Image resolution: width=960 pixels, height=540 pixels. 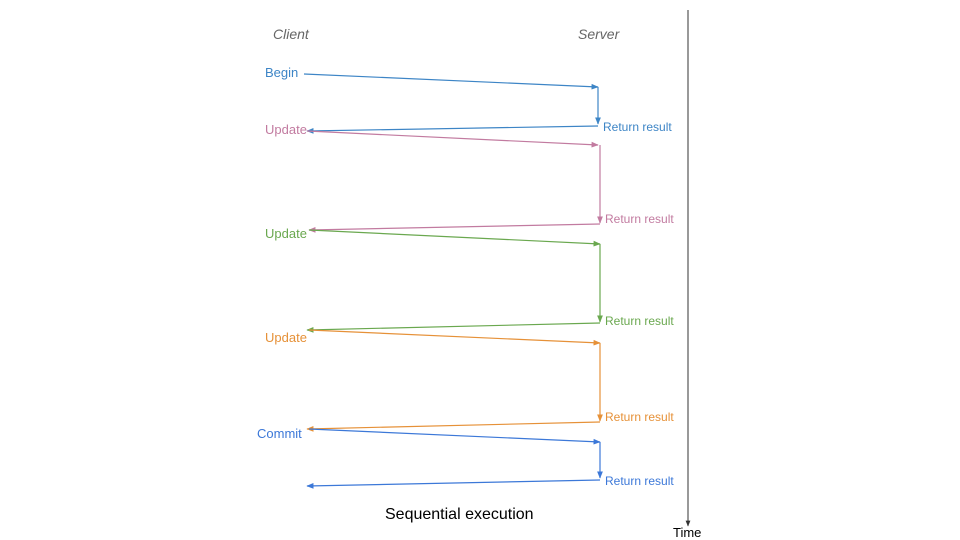 I want to click on time-axis-label: Time, so click(x=687, y=532).